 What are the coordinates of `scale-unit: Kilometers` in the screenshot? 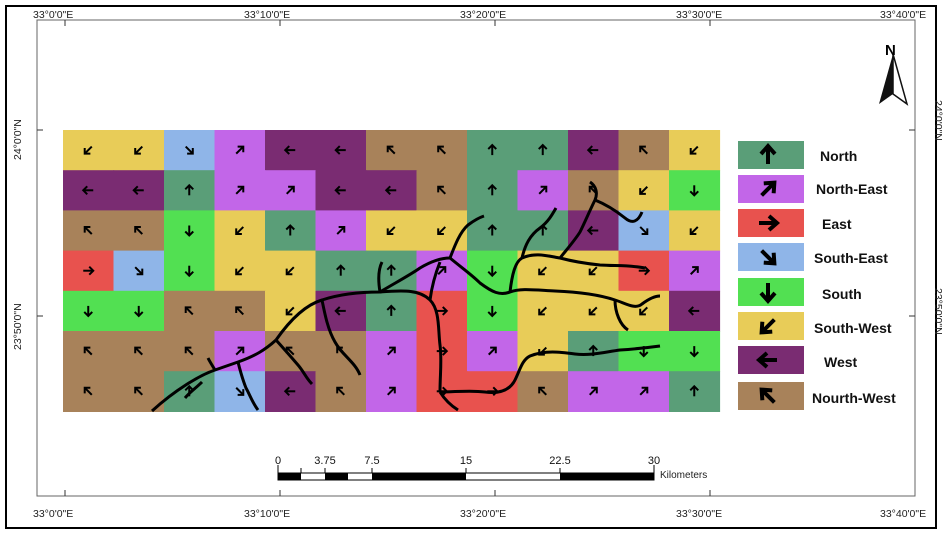 It's located at (684, 475).